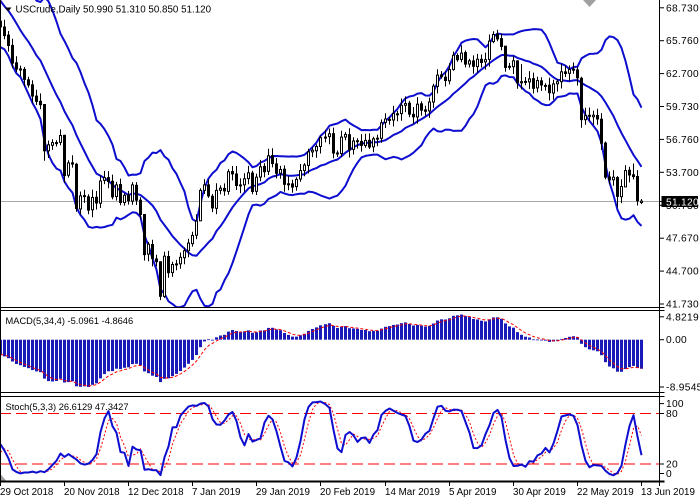 The image size is (700, 500). What do you see at coordinates (347, 492) in the screenshot?
I see `svg-text: 20 Feb 2019` at bounding box center [347, 492].